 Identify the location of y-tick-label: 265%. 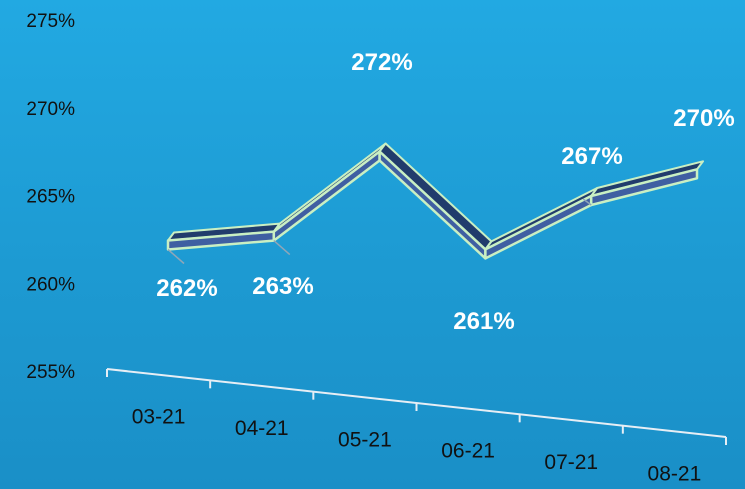
(50, 197).